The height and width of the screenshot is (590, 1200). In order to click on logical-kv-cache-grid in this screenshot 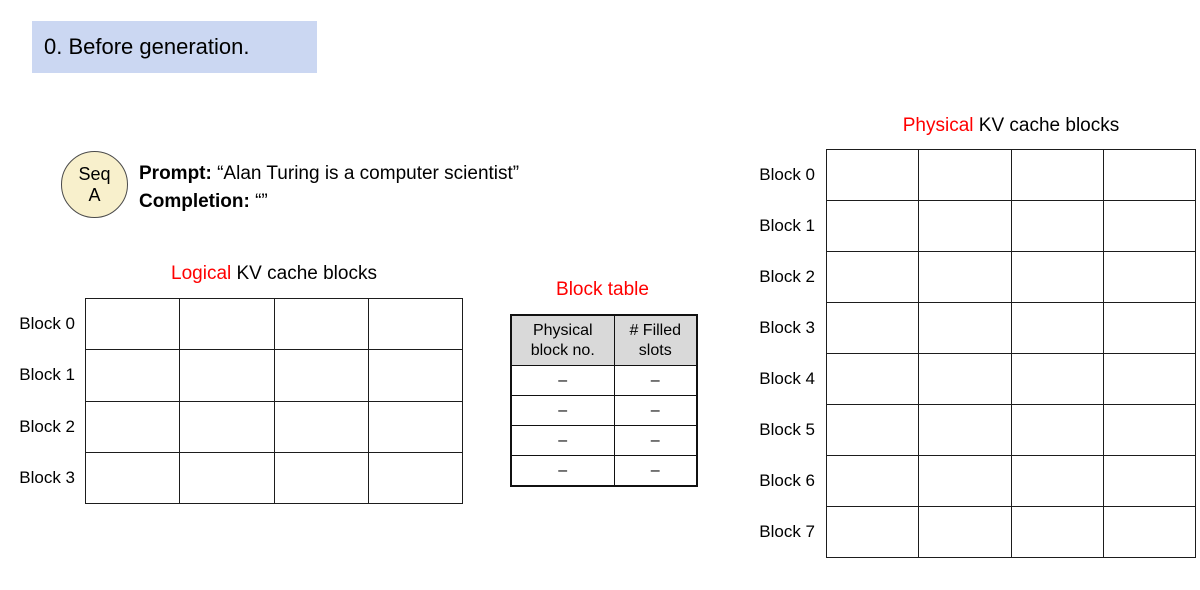, I will do `click(274, 401)`.